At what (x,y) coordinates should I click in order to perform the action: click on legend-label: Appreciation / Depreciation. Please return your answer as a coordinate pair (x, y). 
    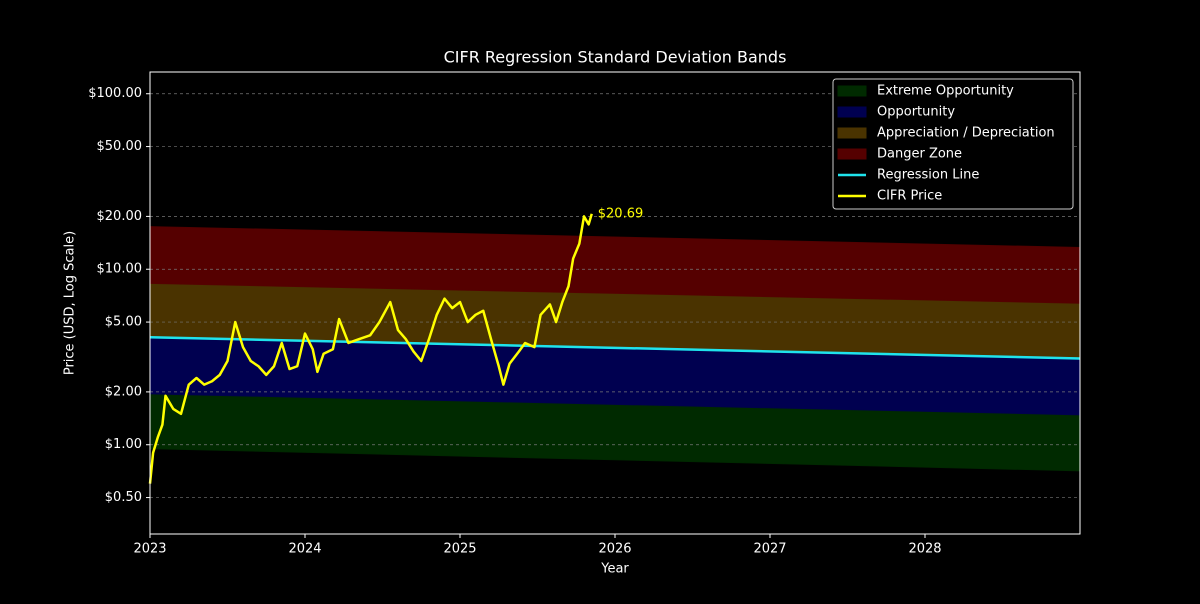
    Looking at the image, I should click on (966, 133).